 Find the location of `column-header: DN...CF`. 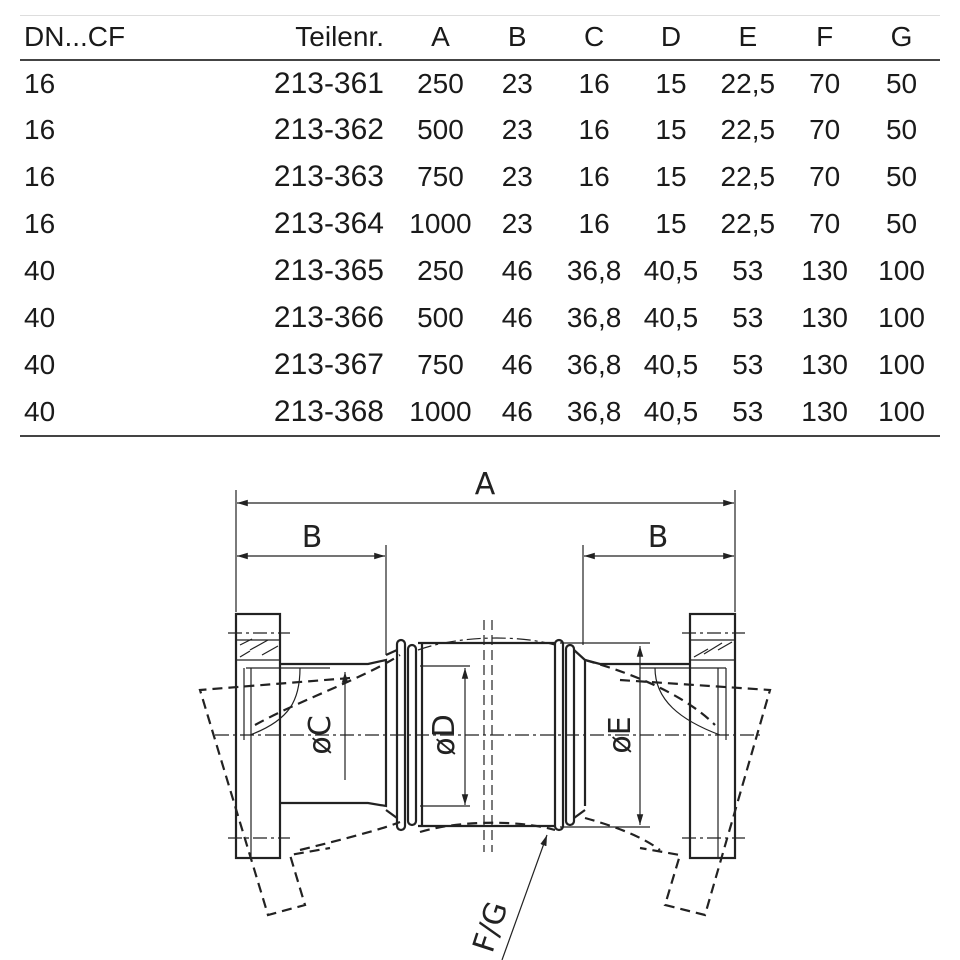

column-header: DN...CF is located at coordinates (75, 37).